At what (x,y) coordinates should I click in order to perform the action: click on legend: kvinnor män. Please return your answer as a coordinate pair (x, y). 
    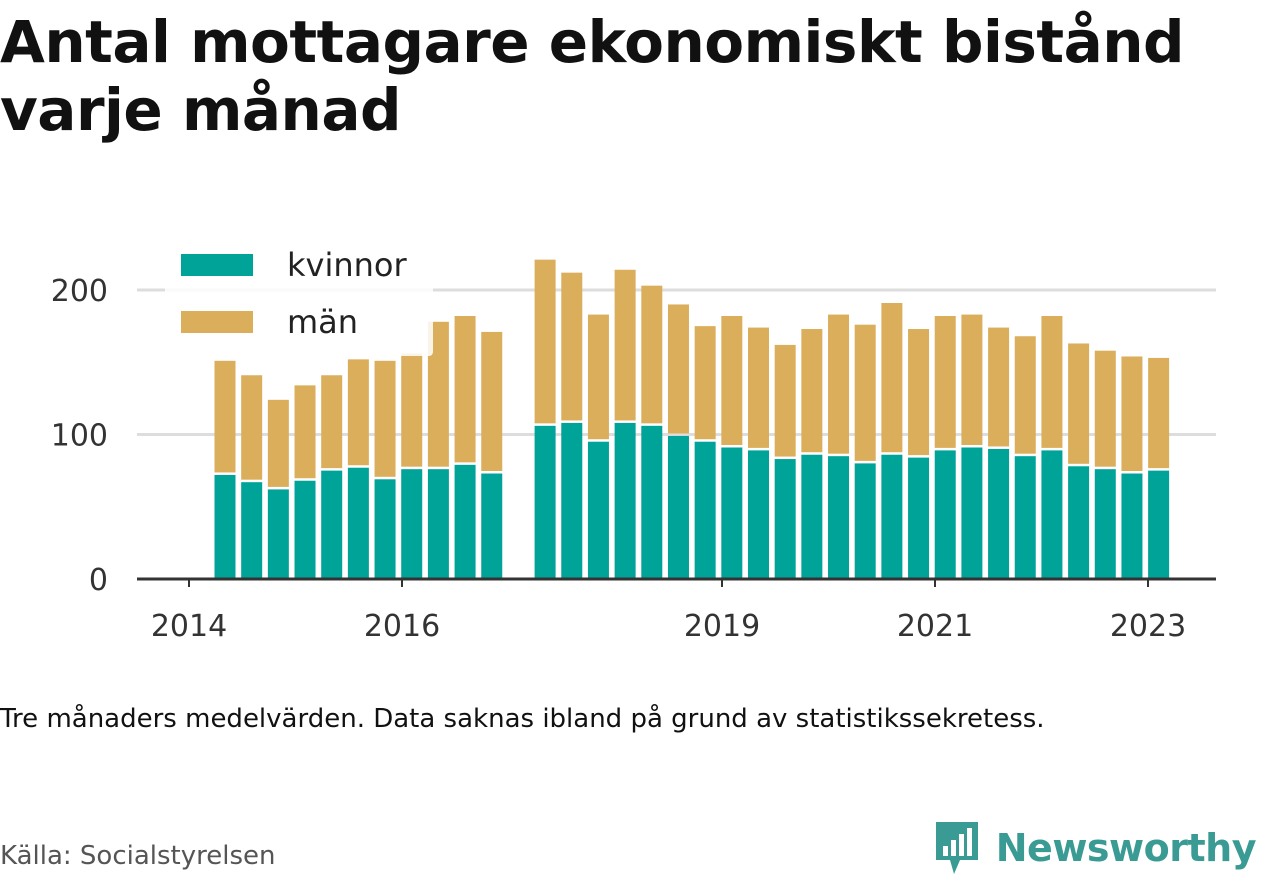
    Looking at the image, I should click on (299, 300).